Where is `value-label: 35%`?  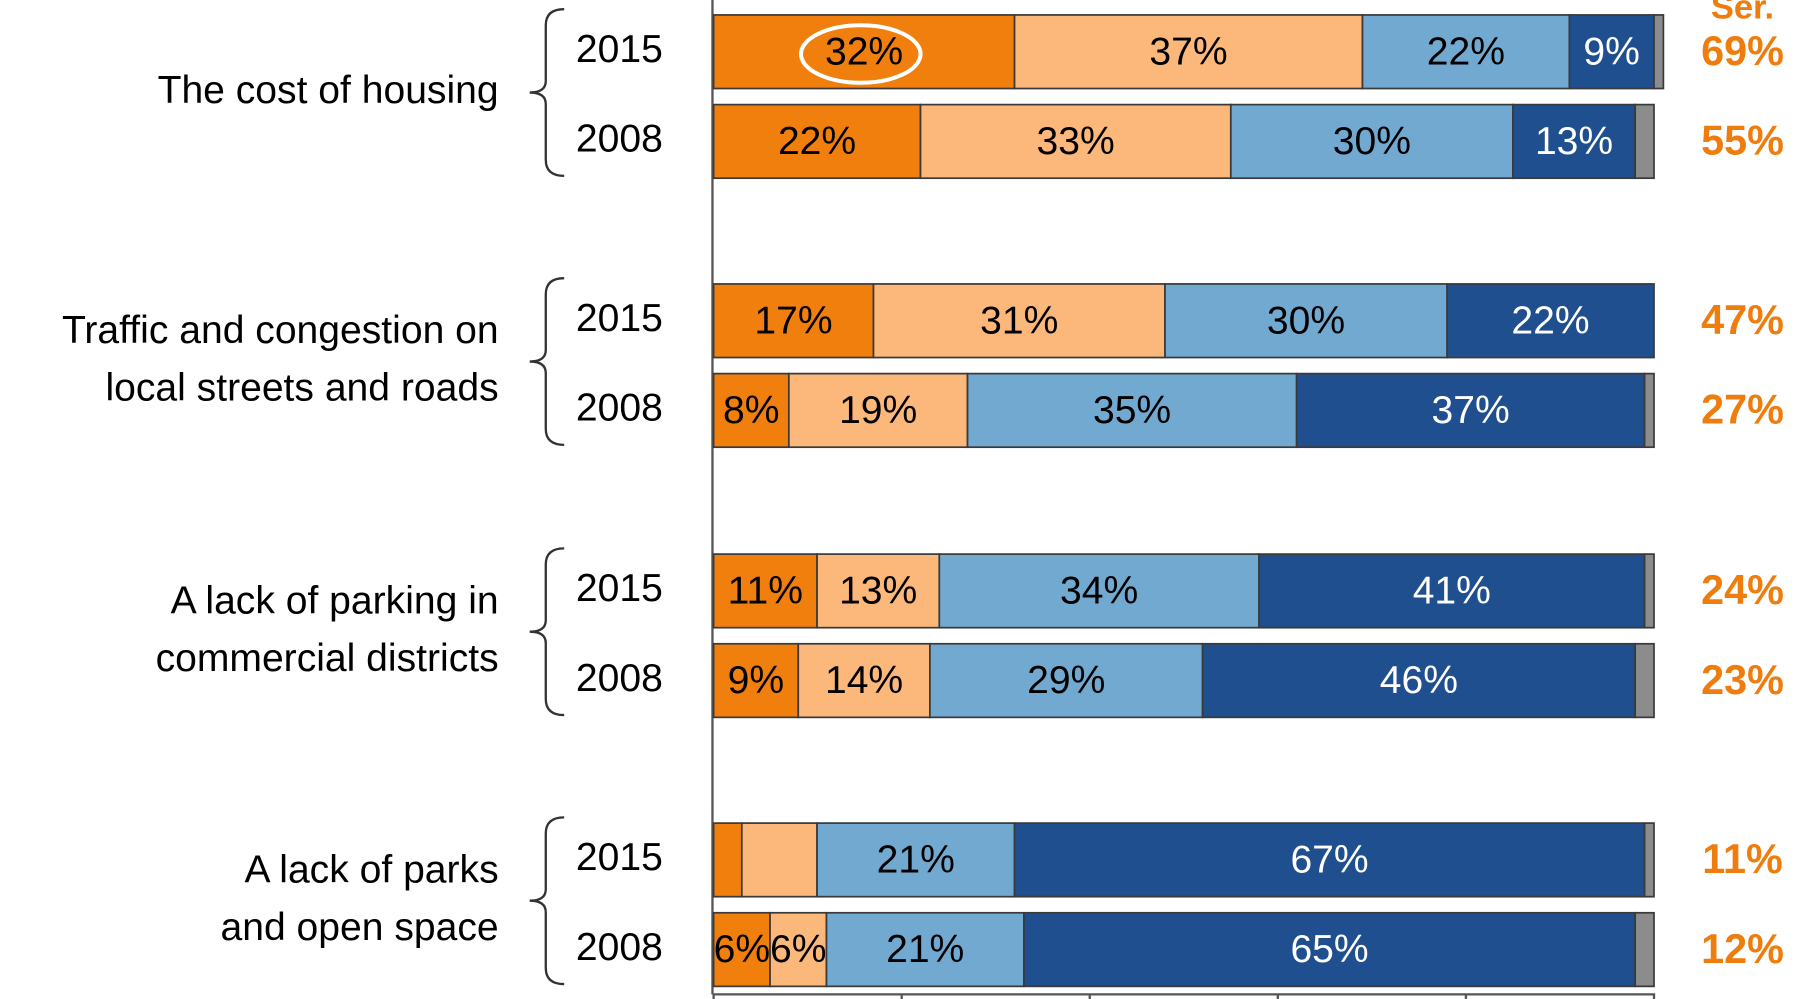
value-label: 35% is located at coordinates (1132, 410).